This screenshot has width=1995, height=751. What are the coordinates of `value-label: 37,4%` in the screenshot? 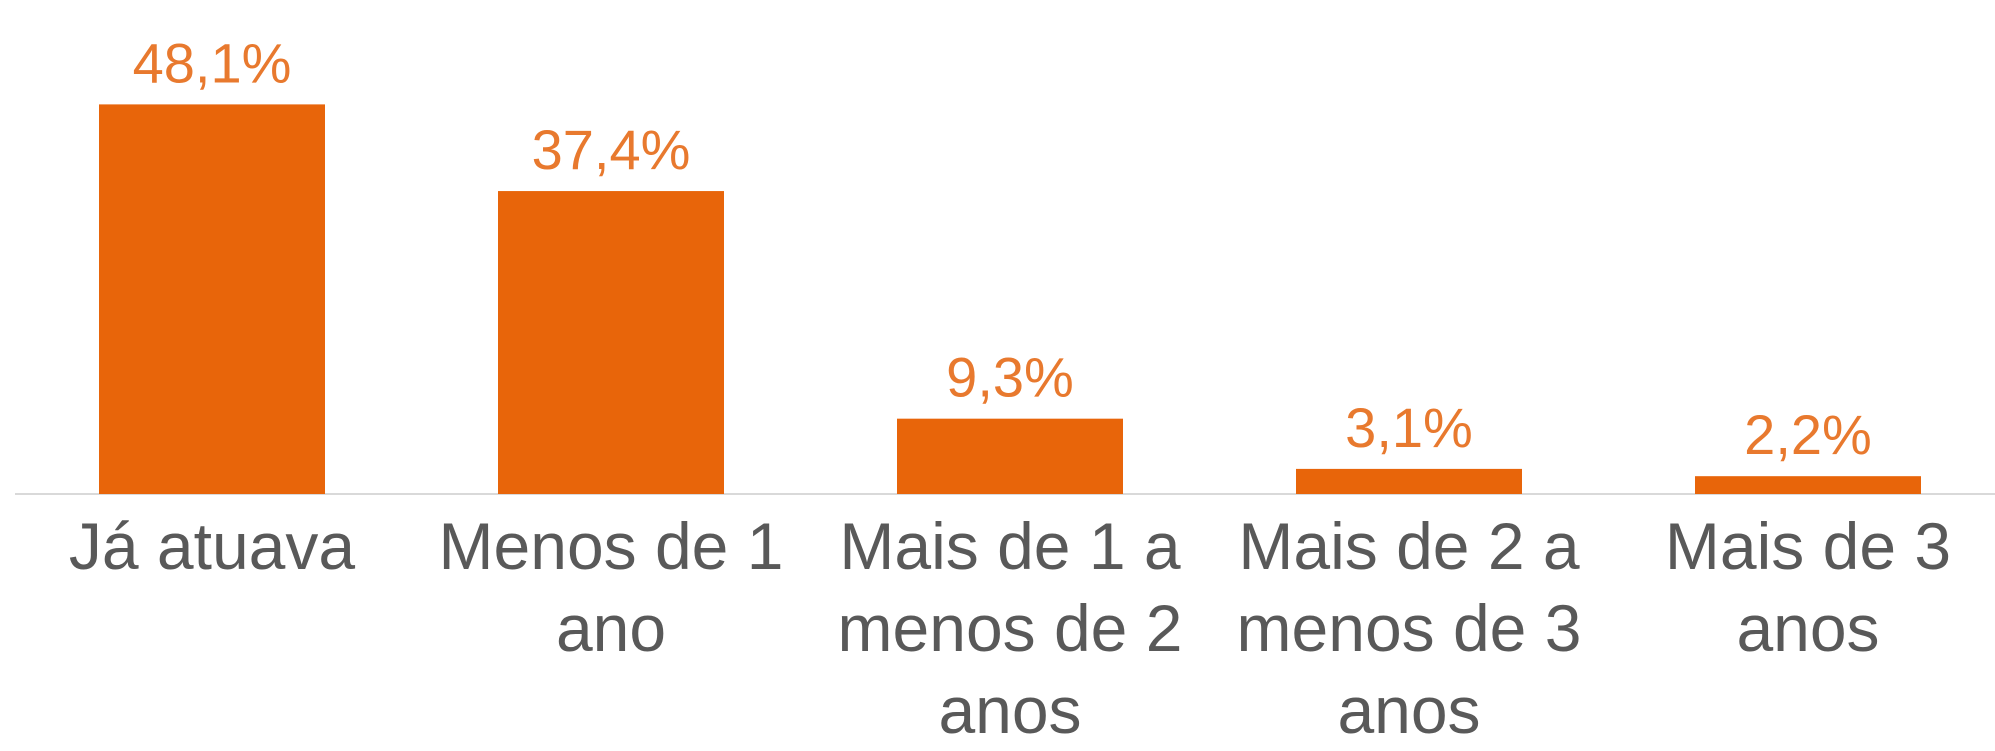 It's located at (611, 149).